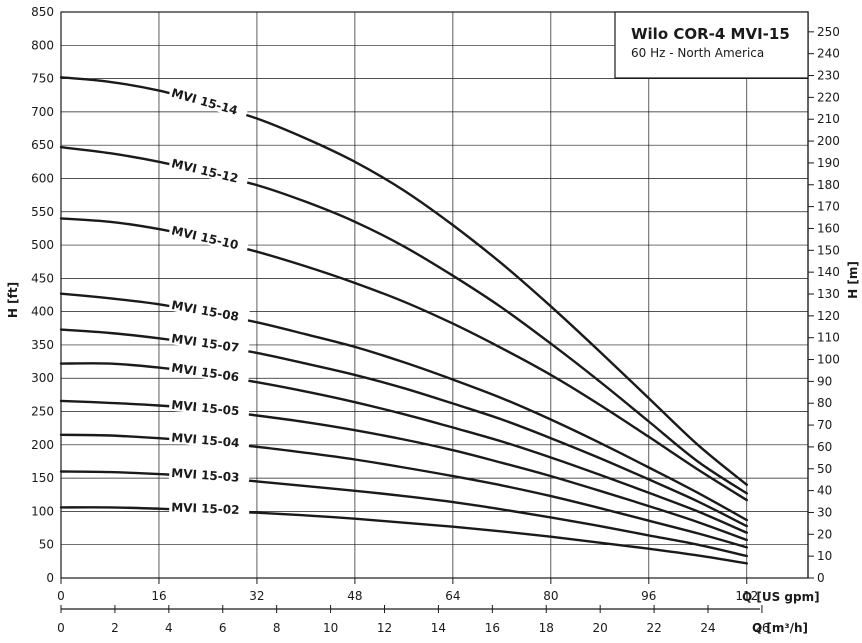 The image size is (862, 643). Describe the element at coordinates (452, 596) in the screenshot. I see `x-tick-label: 64` at that location.